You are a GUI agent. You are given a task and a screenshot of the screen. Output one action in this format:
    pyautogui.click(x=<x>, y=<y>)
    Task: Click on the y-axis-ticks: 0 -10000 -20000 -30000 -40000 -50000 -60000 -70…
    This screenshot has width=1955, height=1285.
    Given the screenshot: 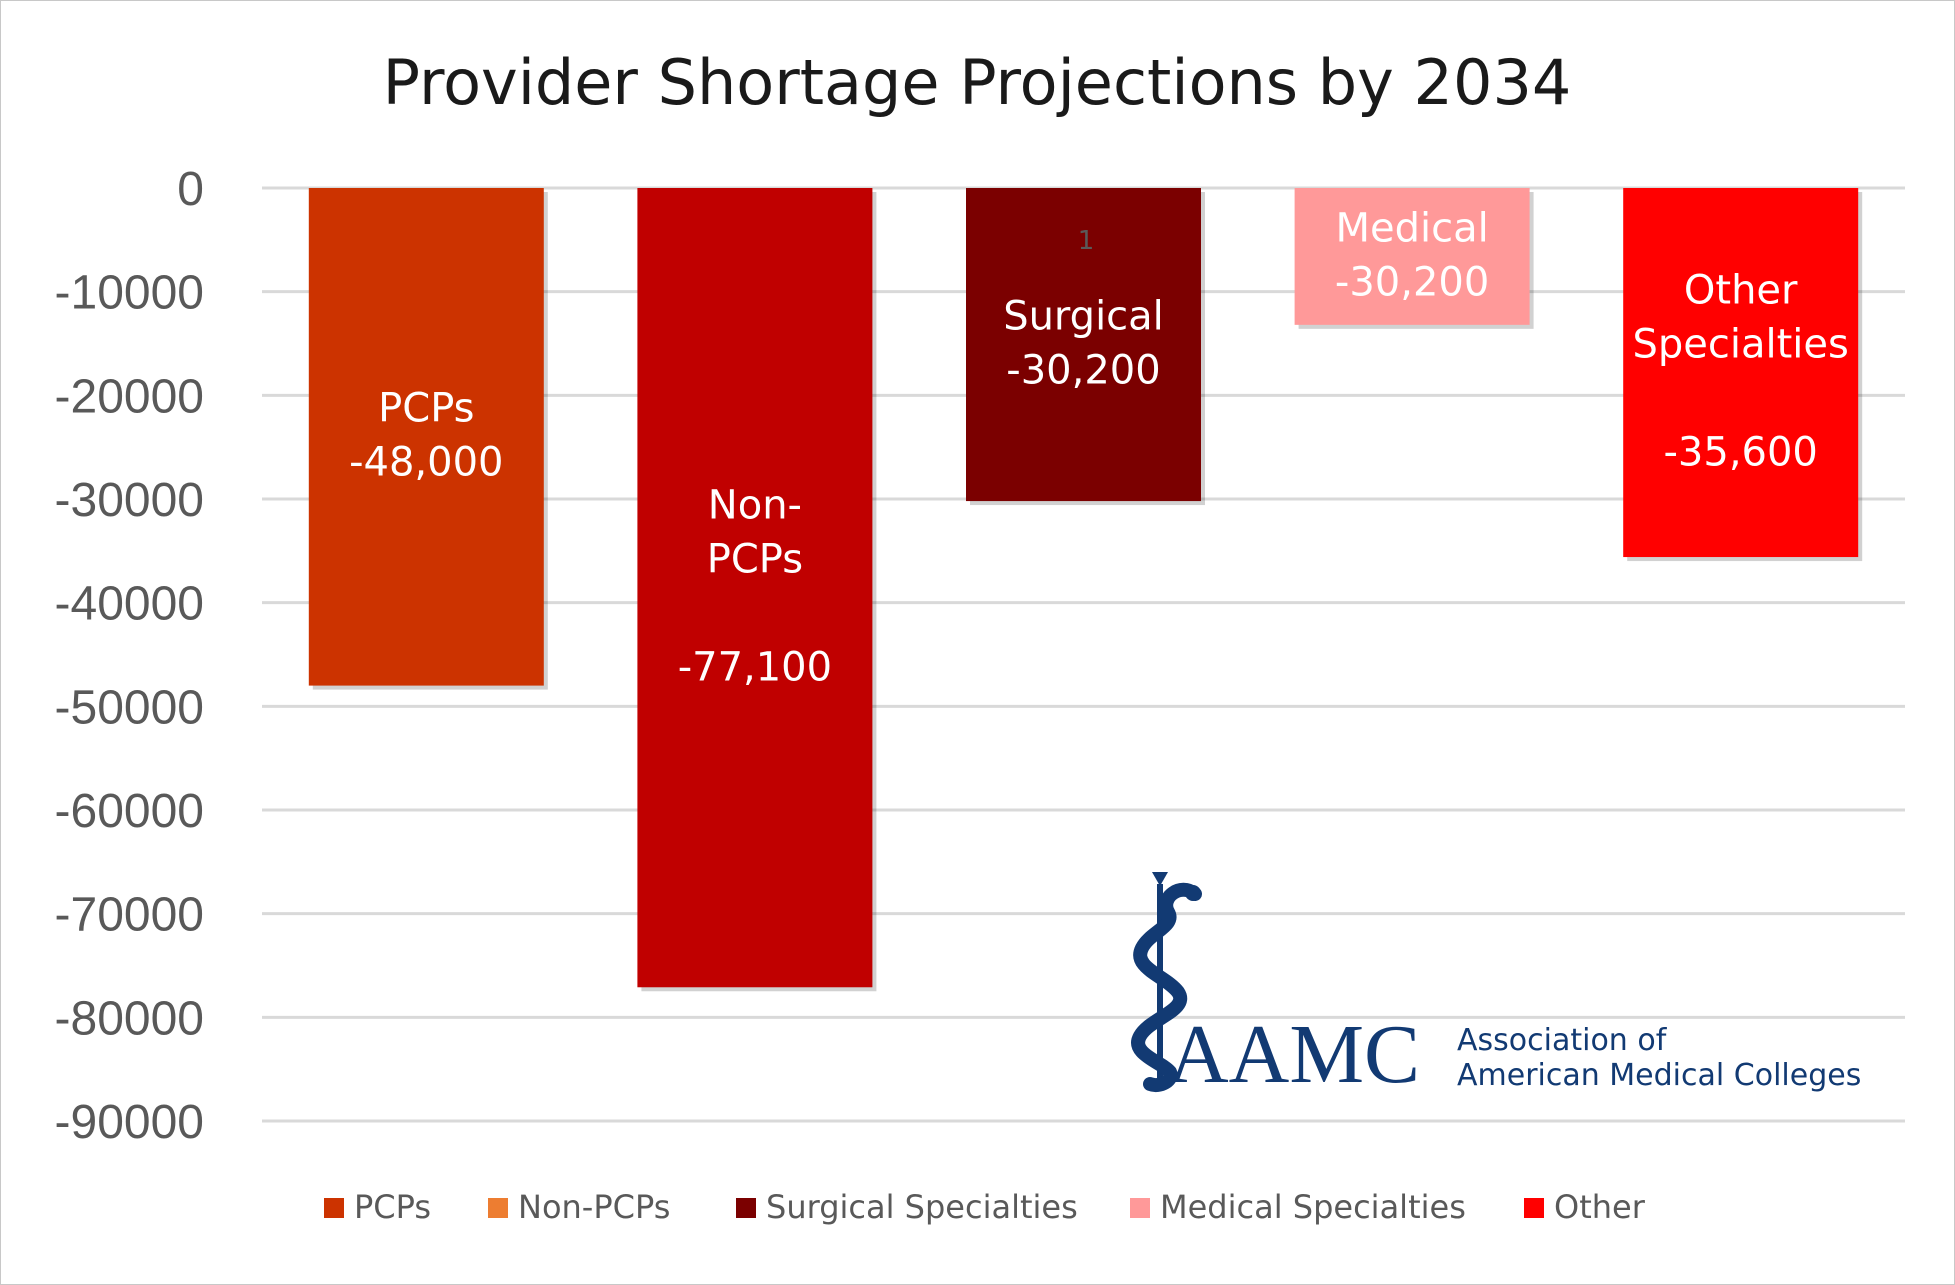 What is the action you would take?
    pyautogui.click(x=129, y=656)
    